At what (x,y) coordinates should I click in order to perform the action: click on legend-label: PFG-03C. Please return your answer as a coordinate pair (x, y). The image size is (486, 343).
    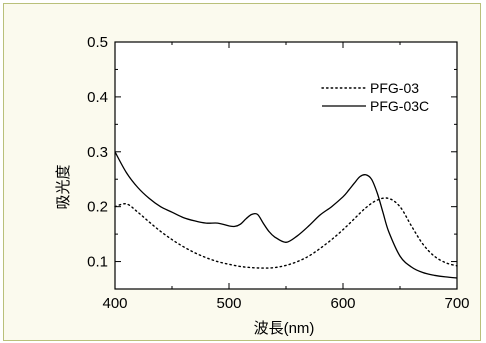
    Looking at the image, I should click on (399, 106).